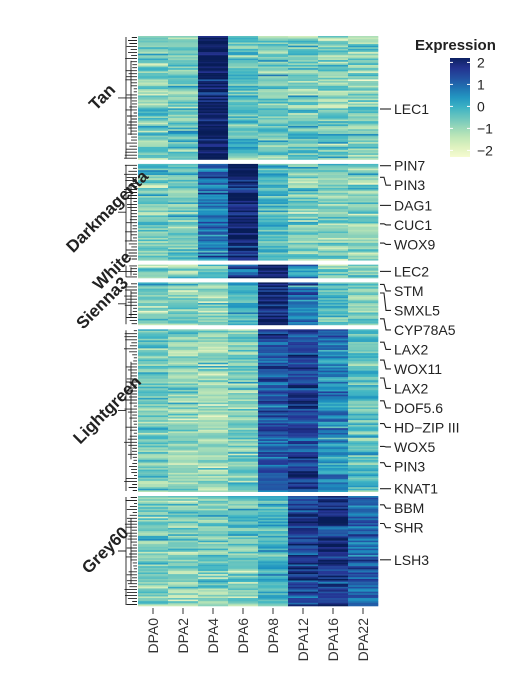 Image resolution: width=527 pixels, height=685 pixels. Describe the element at coordinates (409, 291) in the screenshot. I see `gene-label: STM` at that location.